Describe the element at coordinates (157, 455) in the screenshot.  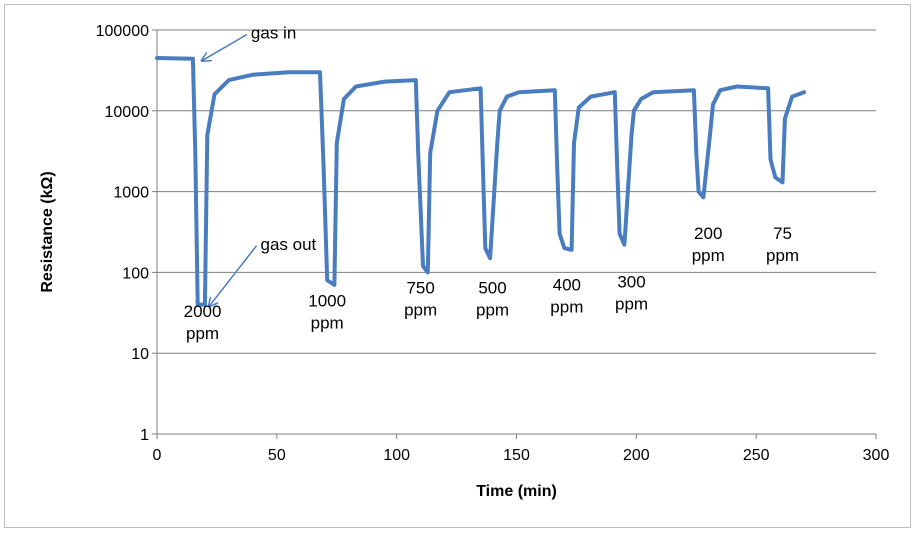
I see `x-tick-label: 0` at that location.